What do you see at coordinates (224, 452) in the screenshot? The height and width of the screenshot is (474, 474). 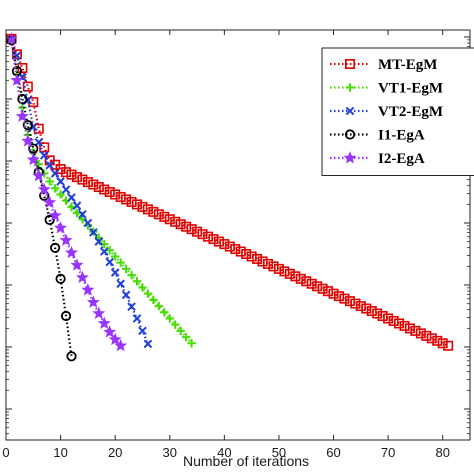 I see `x-tick-label: 40` at bounding box center [224, 452].